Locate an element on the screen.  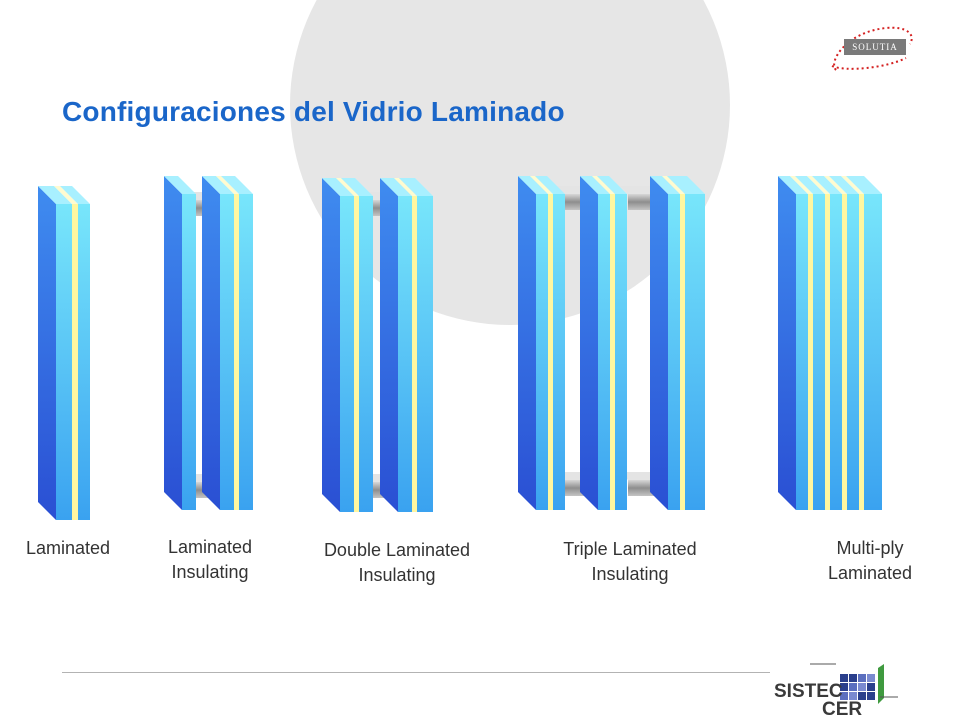
solutia-logo: SOLUTIA is located at coordinates (871, 49).